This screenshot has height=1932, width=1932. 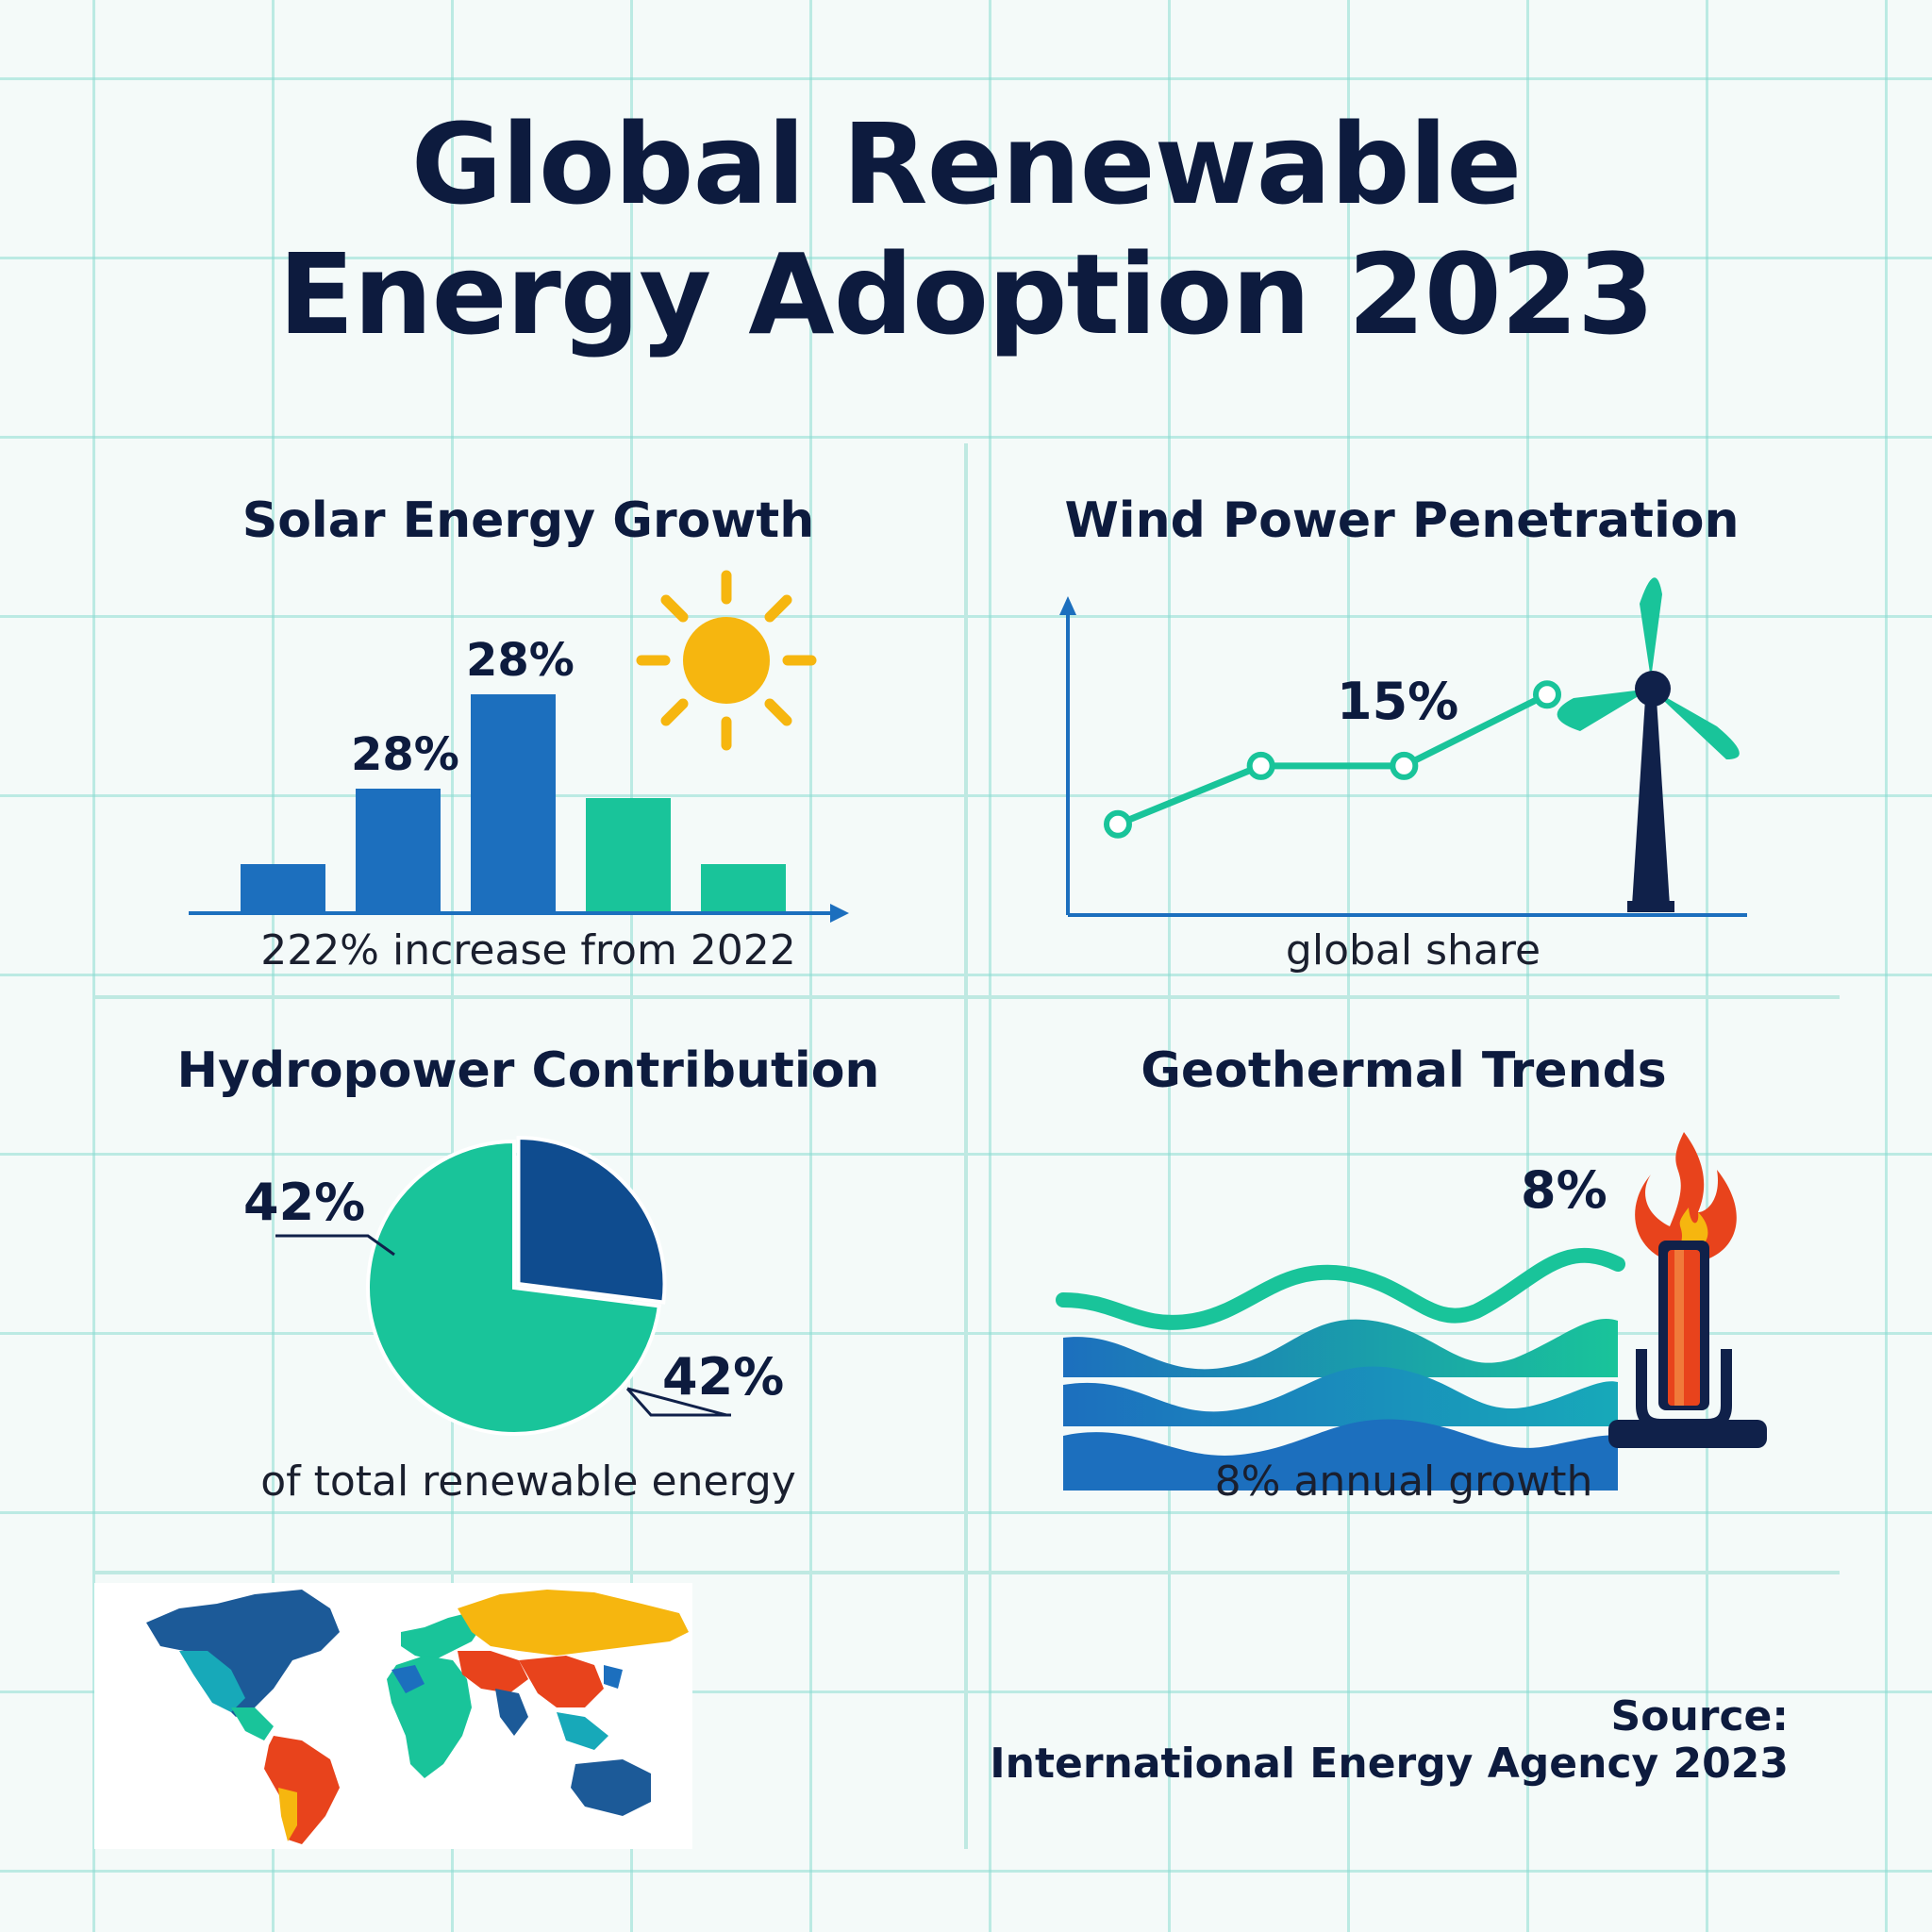 I want to click on source-note: Source: International Energy Agency 2023, so click(x=1390, y=1741).